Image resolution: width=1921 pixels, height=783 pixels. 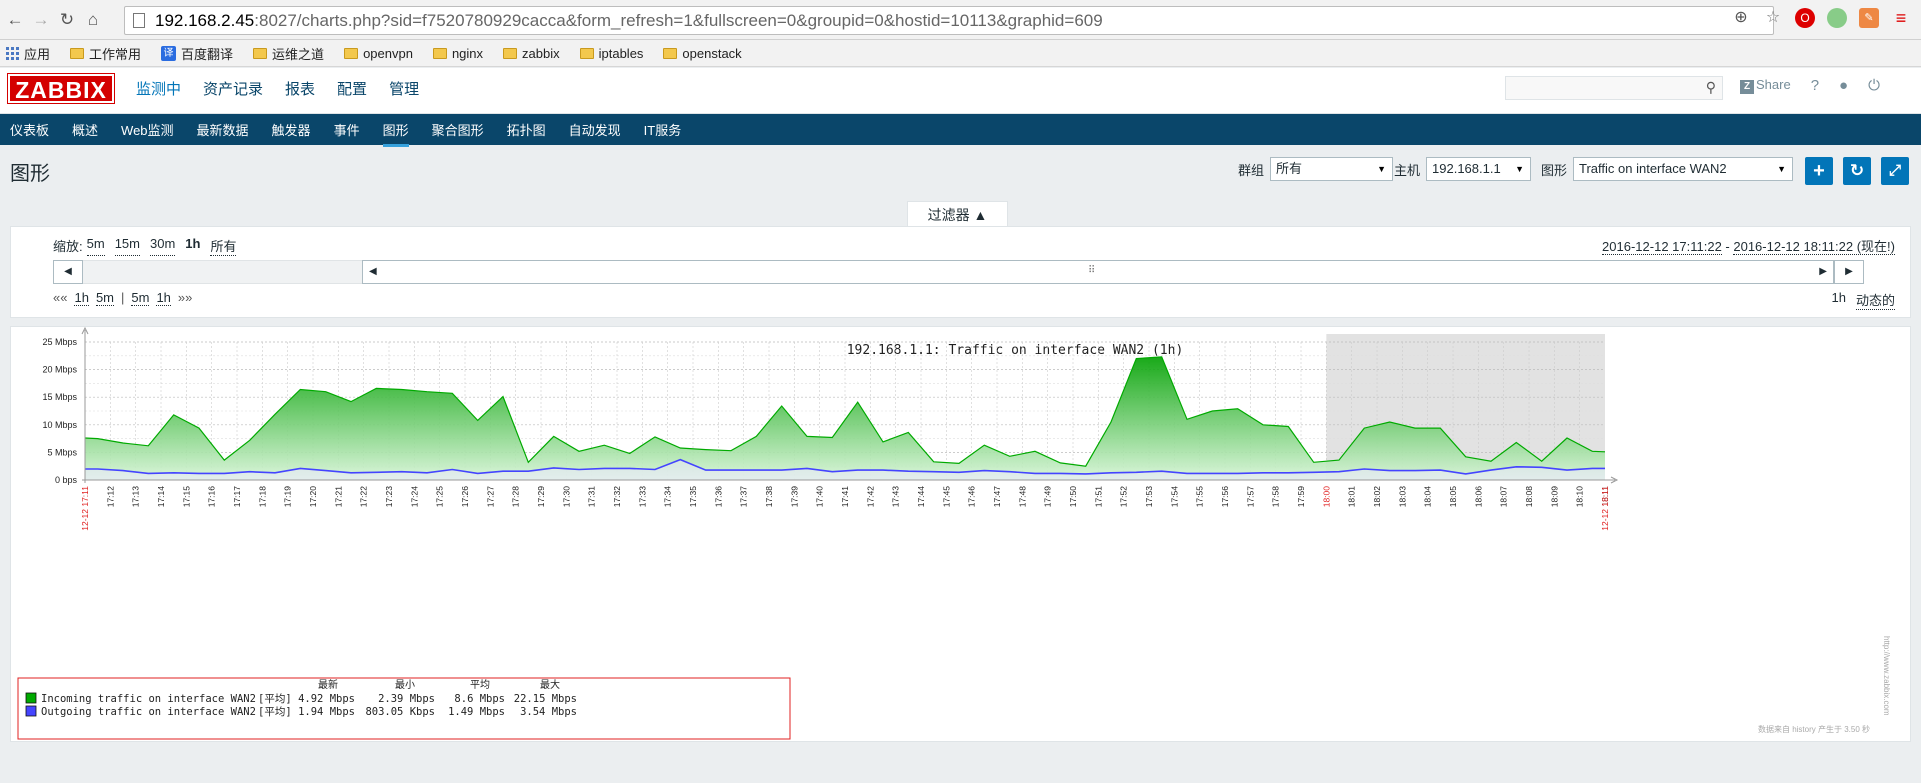 What do you see at coordinates (1614, 88) in the screenshot?
I see `search-input: ⚲` at bounding box center [1614, 88].